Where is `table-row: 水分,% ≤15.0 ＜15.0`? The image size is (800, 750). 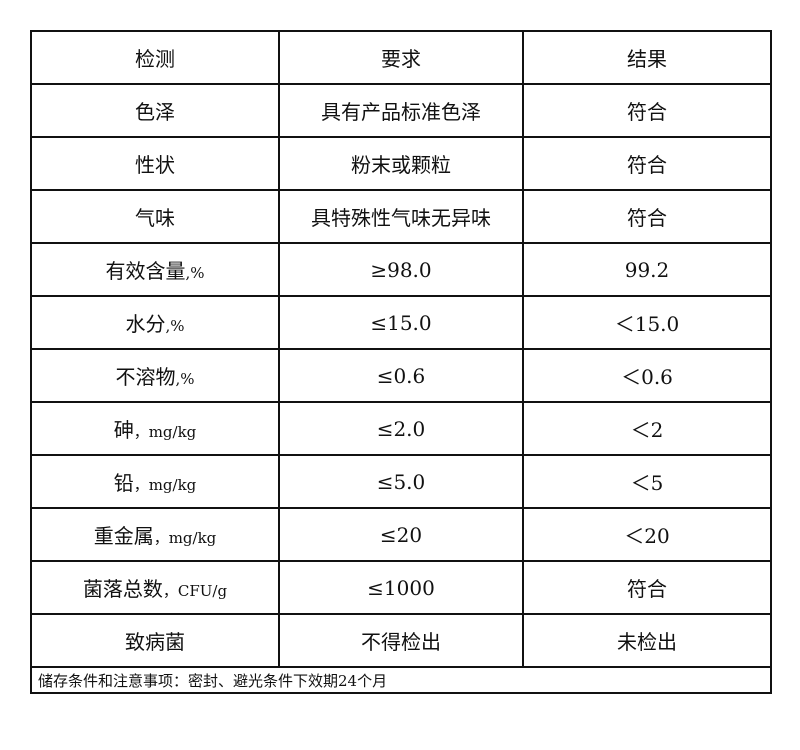 table-row: 水分,% ≤15.0 ＜15.0 is located at coordinates (401, 322).